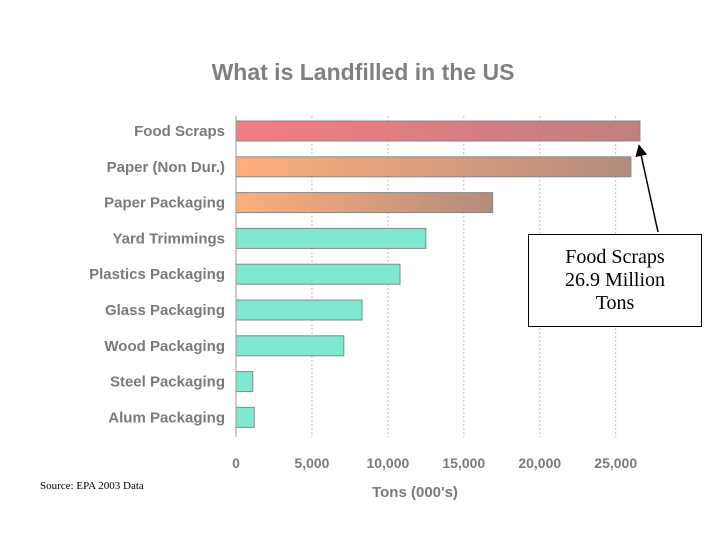  Describe the element at coordinates (164, 203) in the screenshot. I see `category-label: Paper Packaging` at that location.